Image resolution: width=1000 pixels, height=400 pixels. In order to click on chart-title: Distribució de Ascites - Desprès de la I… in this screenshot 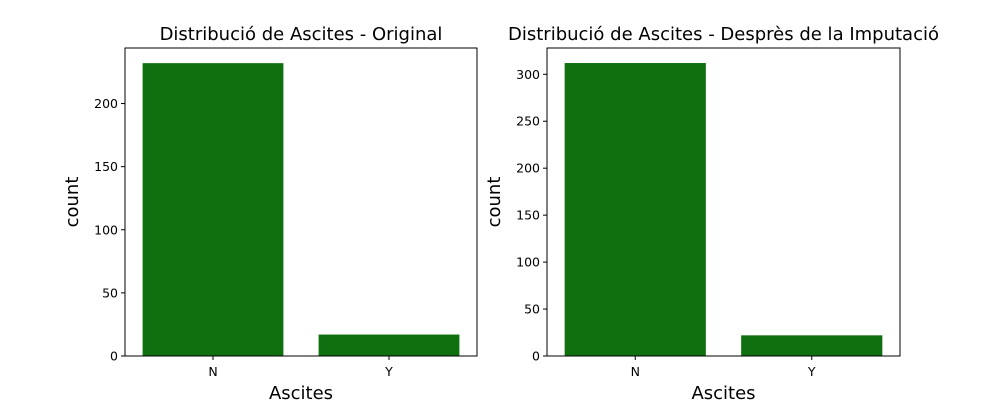, I will do `click(723, 34)`.